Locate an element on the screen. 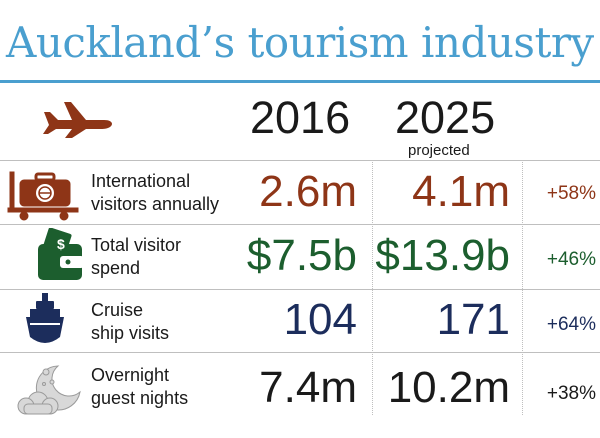 The height and width of the screenshot is (438, 600). title-underline is located at coordinates (300, 81).